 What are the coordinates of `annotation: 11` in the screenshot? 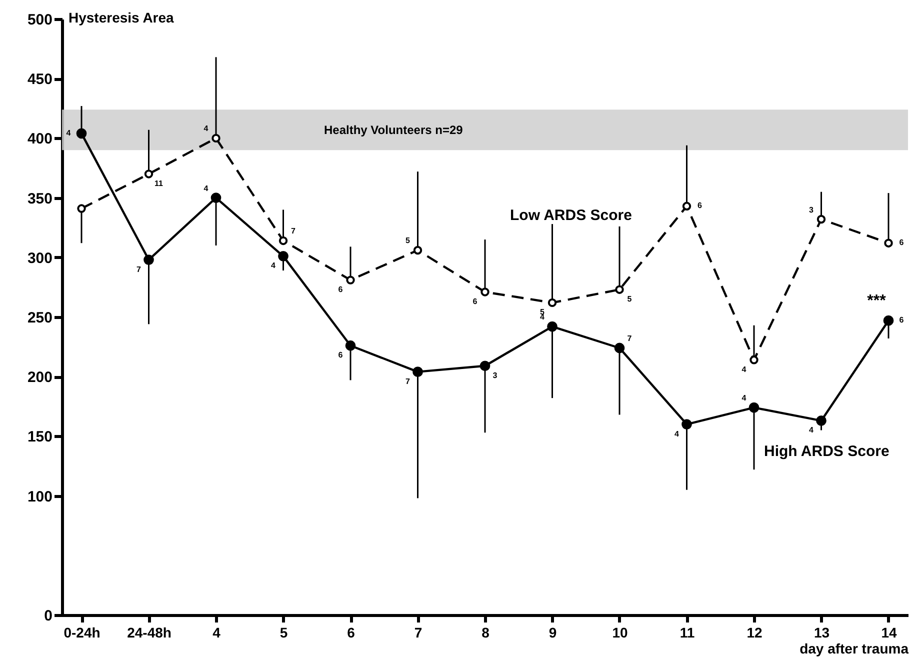 It's located at (159, 183).